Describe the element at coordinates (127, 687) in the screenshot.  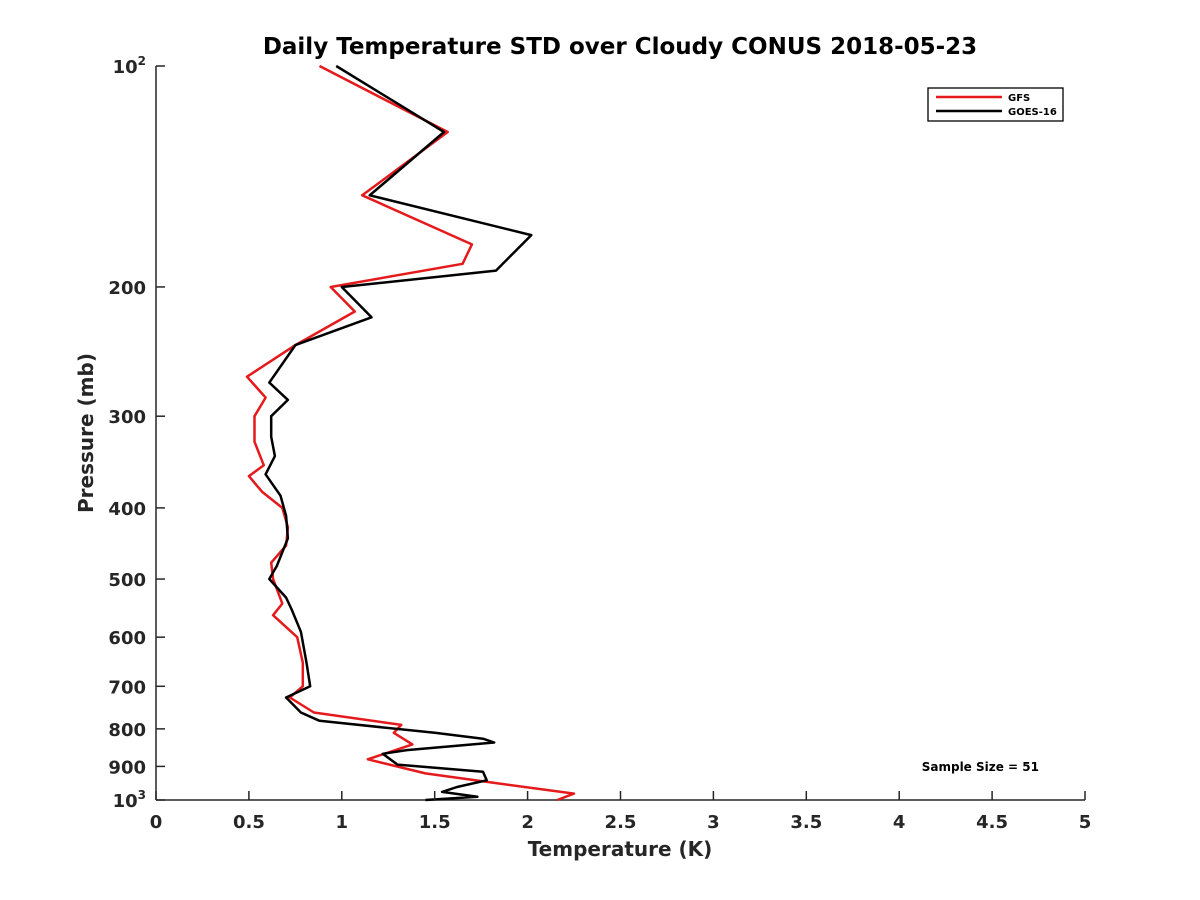
I see `y-tick-label: 700` at that location.